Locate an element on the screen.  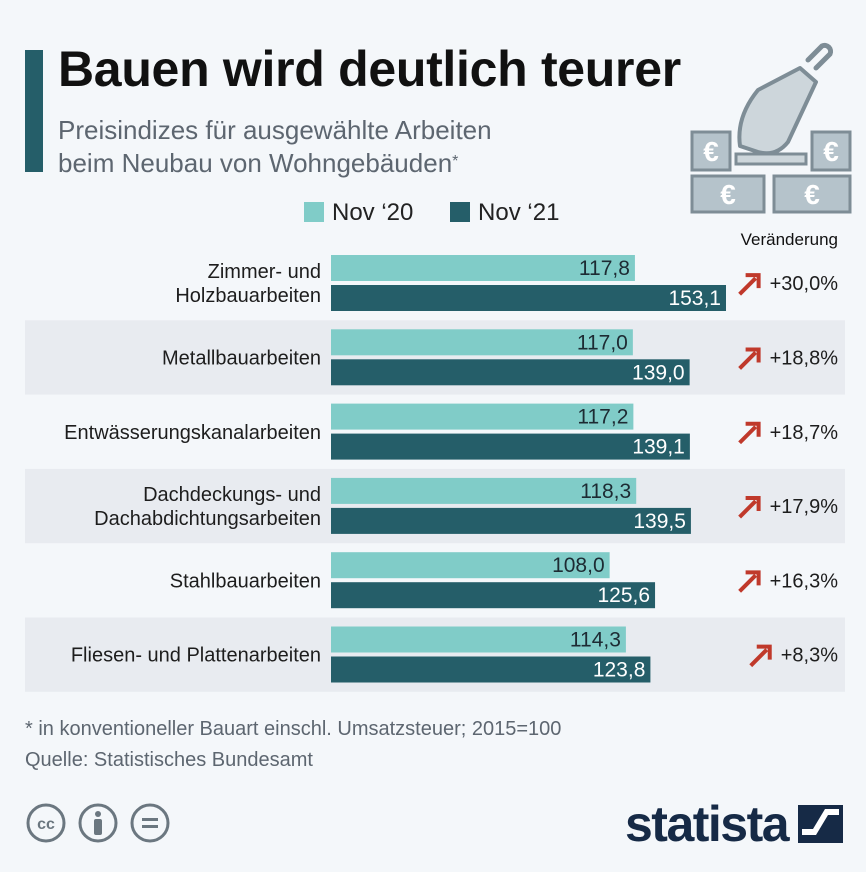
category-label: Metallbauarbeiten is located at coordinates (241, 358).